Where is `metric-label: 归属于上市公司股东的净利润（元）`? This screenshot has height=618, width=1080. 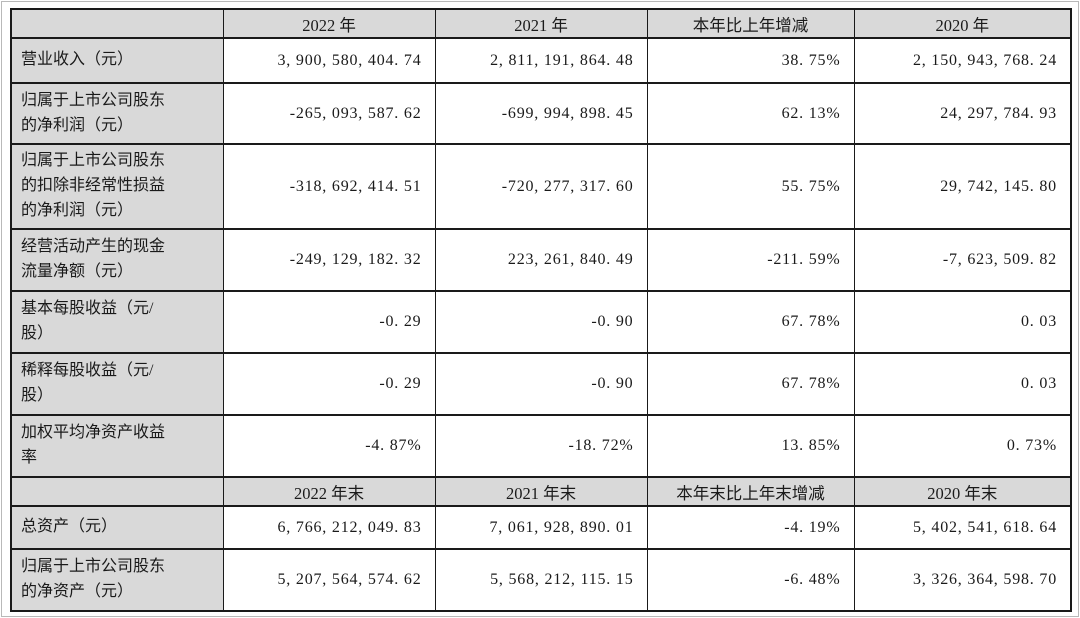
metric-label: 归属于上市公司股东的净利润（元） is located at coordinates (93, 112).